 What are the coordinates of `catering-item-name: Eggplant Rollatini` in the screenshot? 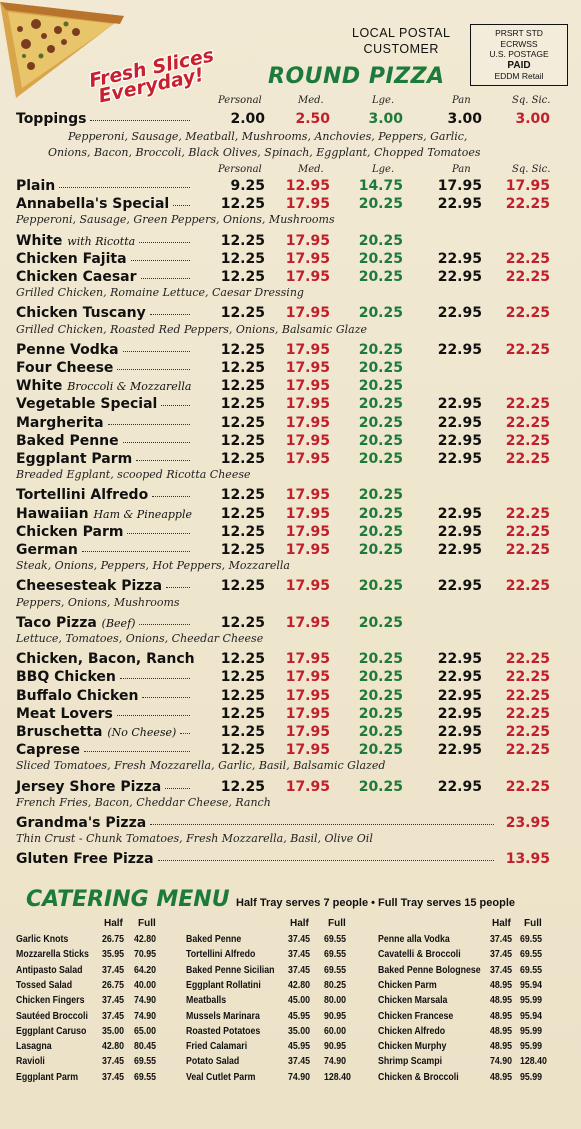 It's located at (223, 985).